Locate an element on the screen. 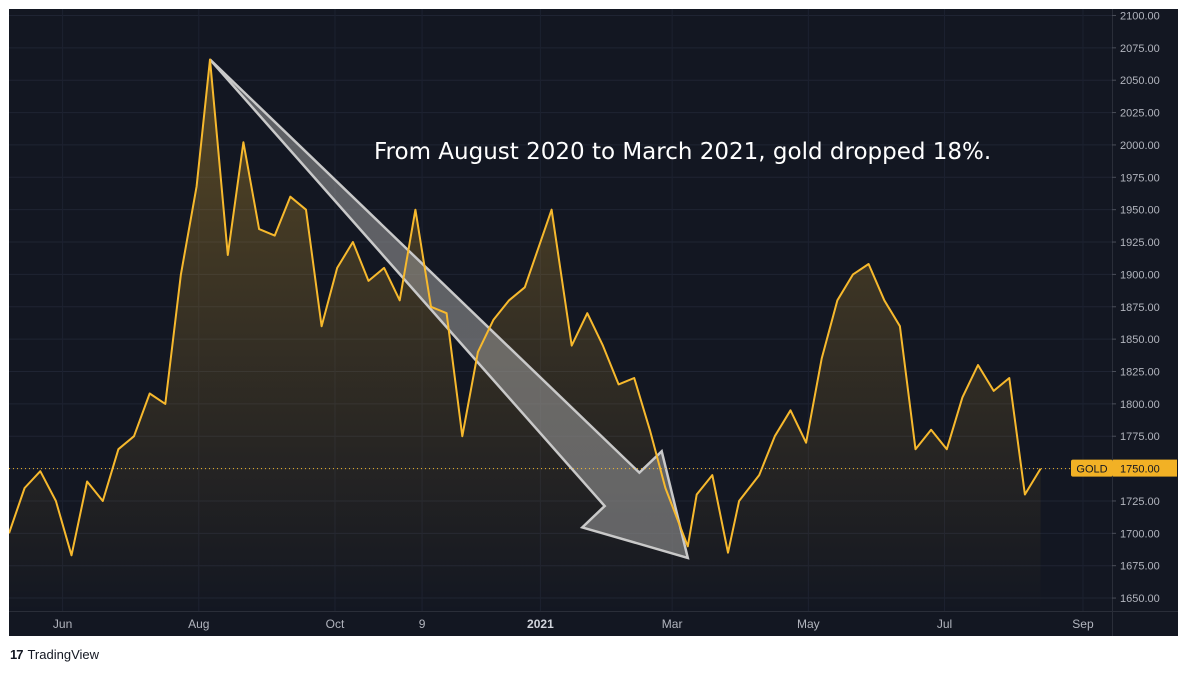 Image resolution: width=1189 pixels, height=675 pixels. x-tick-label: 2021 is located at coordinates (540, 624).